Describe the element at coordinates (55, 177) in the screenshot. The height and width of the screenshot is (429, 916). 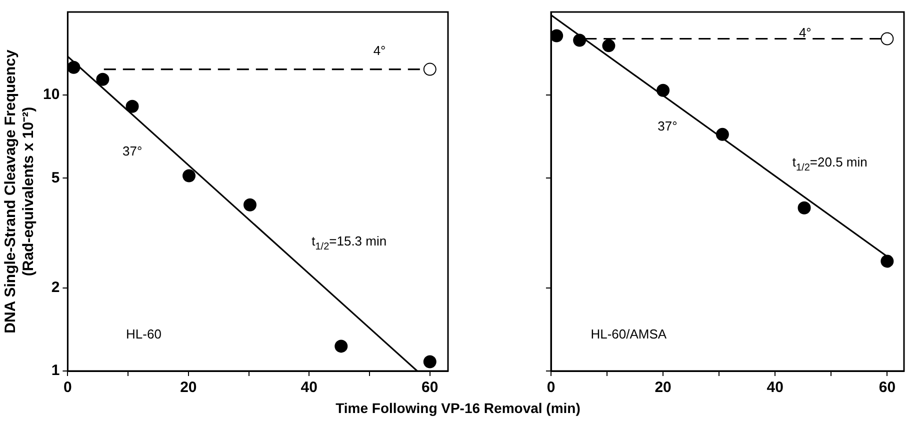
I see `y-tick-label: 5` at that location.